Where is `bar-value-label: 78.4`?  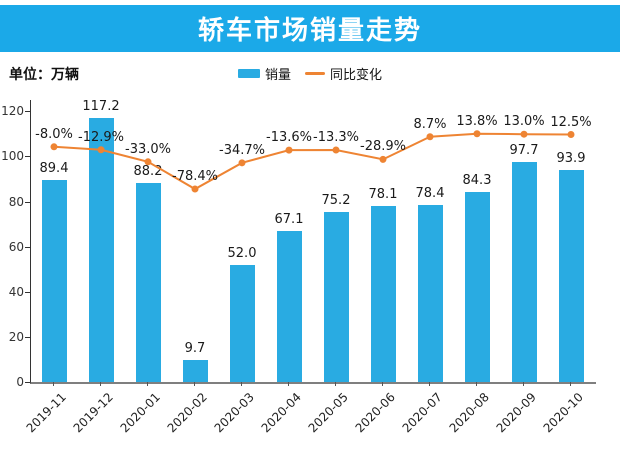
bar-value-label: 78.4 is located at coordinates (430, 194).